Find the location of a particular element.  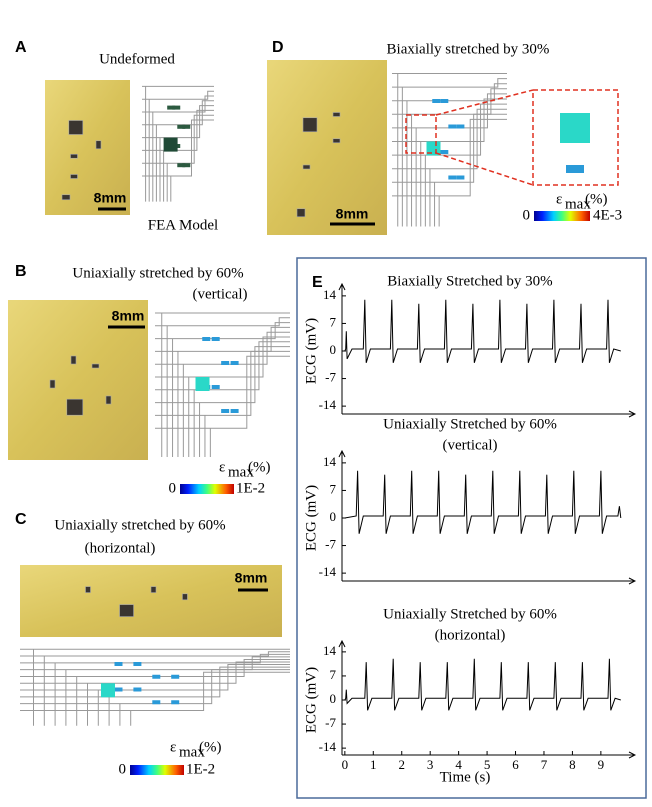

panel-label: C is located at coordinates (21, 519).